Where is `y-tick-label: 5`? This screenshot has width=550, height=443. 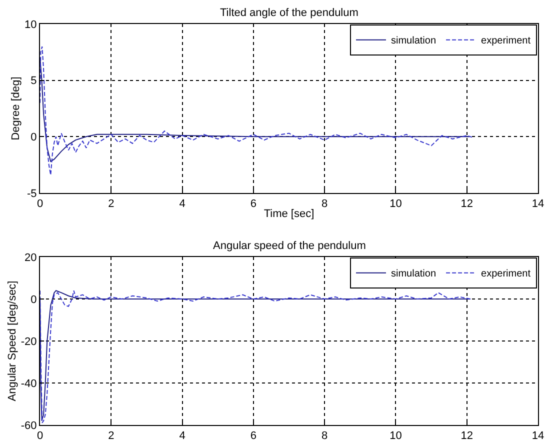 y-tick-label: 5 is located at coordinates (33, 81).